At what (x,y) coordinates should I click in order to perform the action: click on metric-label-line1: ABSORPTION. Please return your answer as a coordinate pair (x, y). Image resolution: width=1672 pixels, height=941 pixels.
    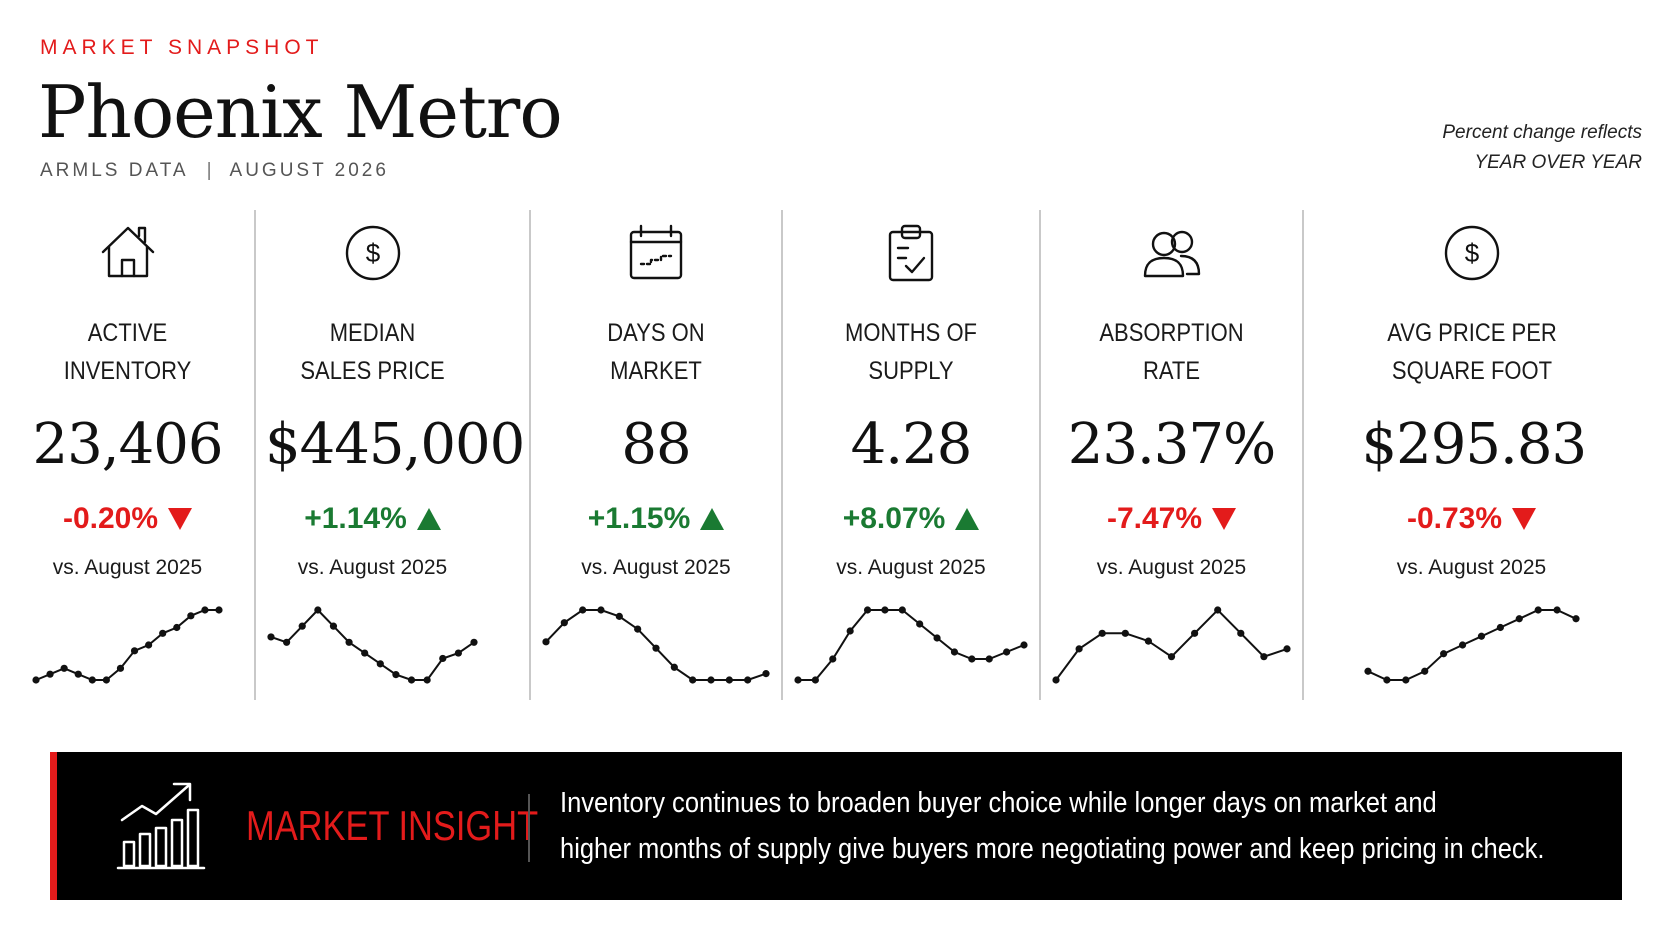
    Looking at the image, I should click on (1171, 333).